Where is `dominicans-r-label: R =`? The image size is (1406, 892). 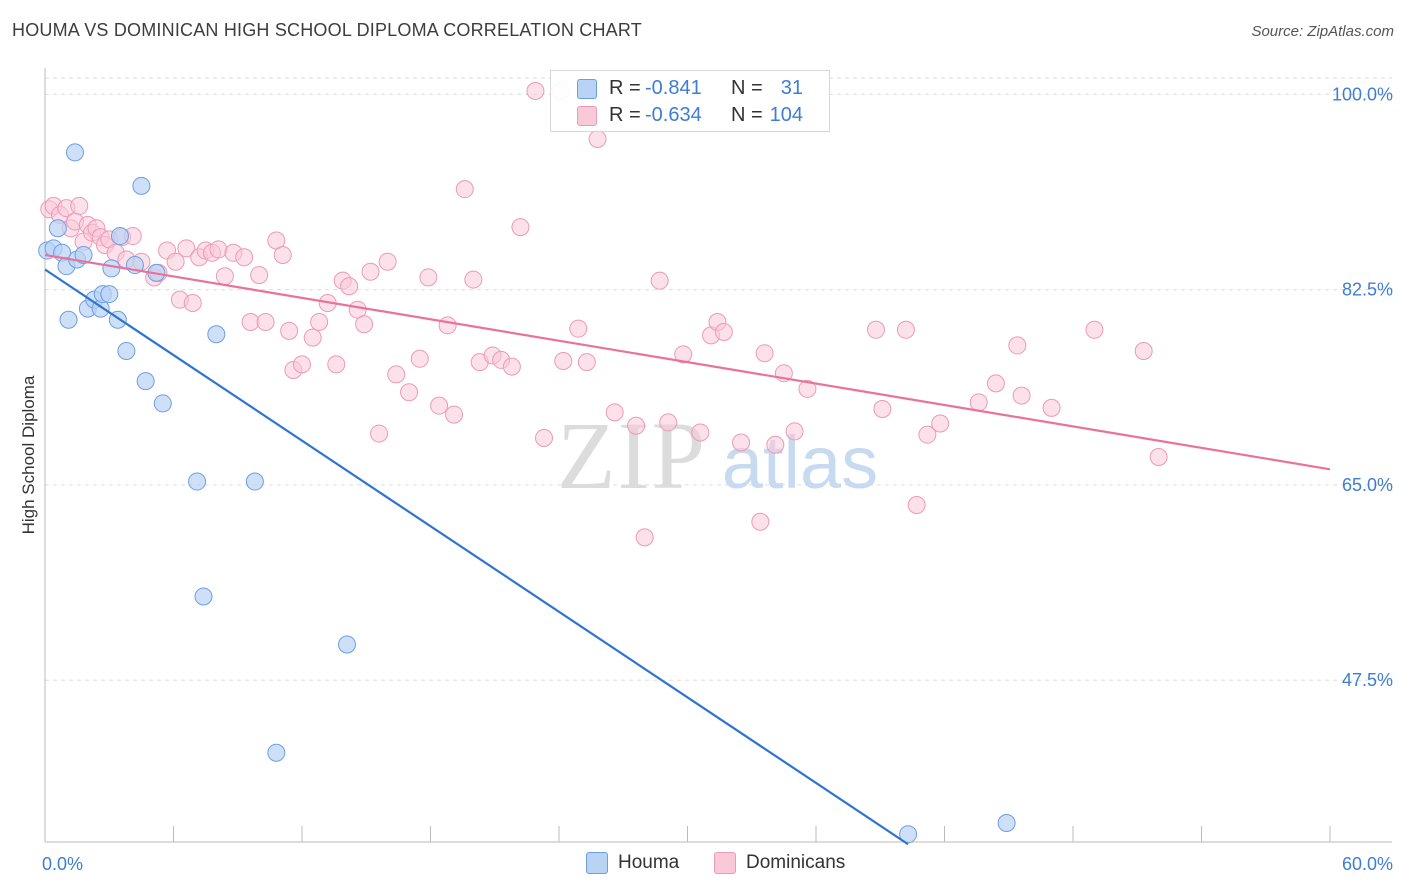
dominicans-r-label: R = is located at coordinates (625, 115).